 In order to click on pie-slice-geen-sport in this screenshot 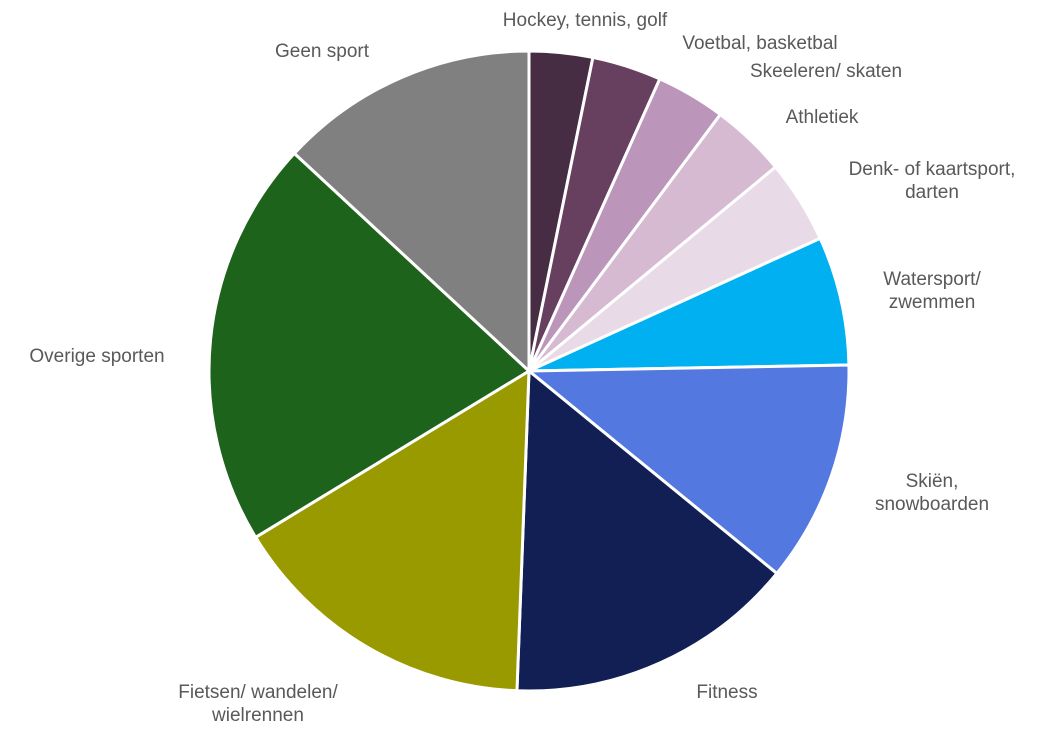, I will do `click(411, 211)`.